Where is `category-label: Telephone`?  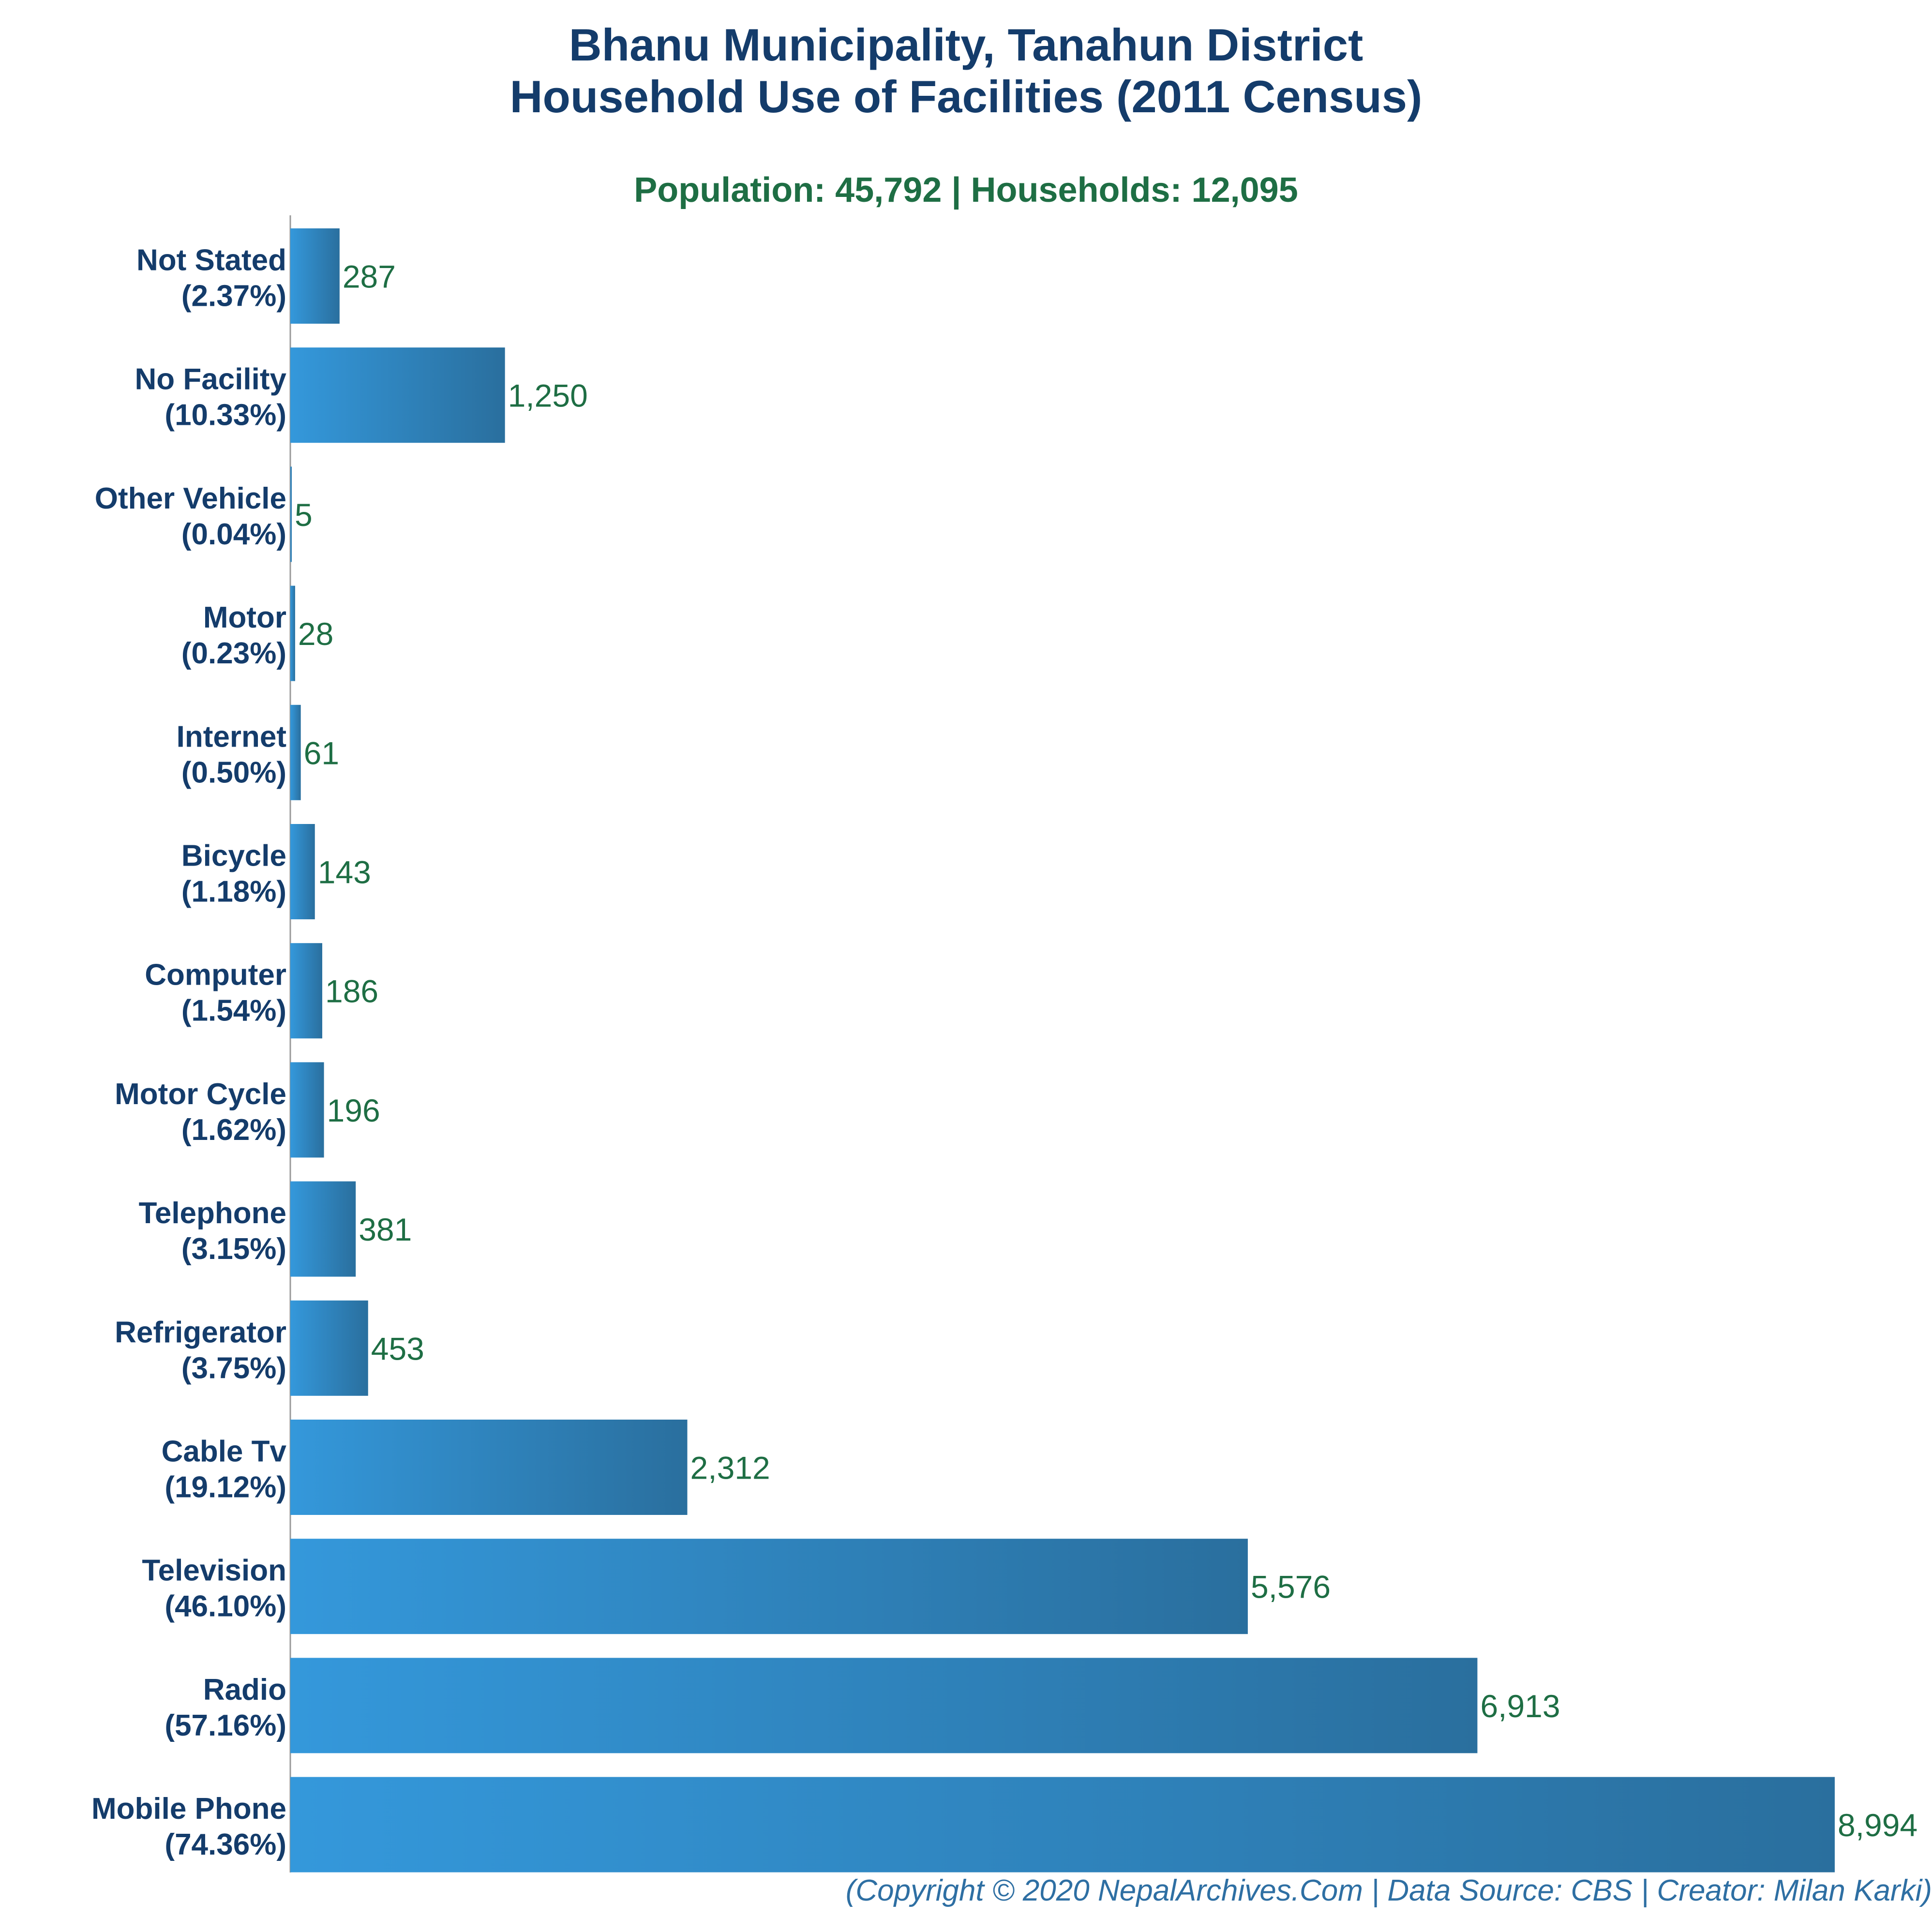 category-label: Telephone is located at coordinates (212, 1213).